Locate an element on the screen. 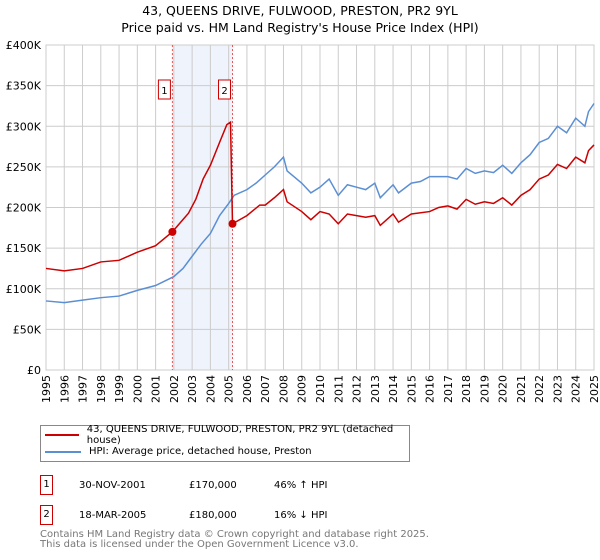 Image resolution: width=600 pixels, height=560 pixels. y-tick-label: £350K is located at coordinates (24, 86).